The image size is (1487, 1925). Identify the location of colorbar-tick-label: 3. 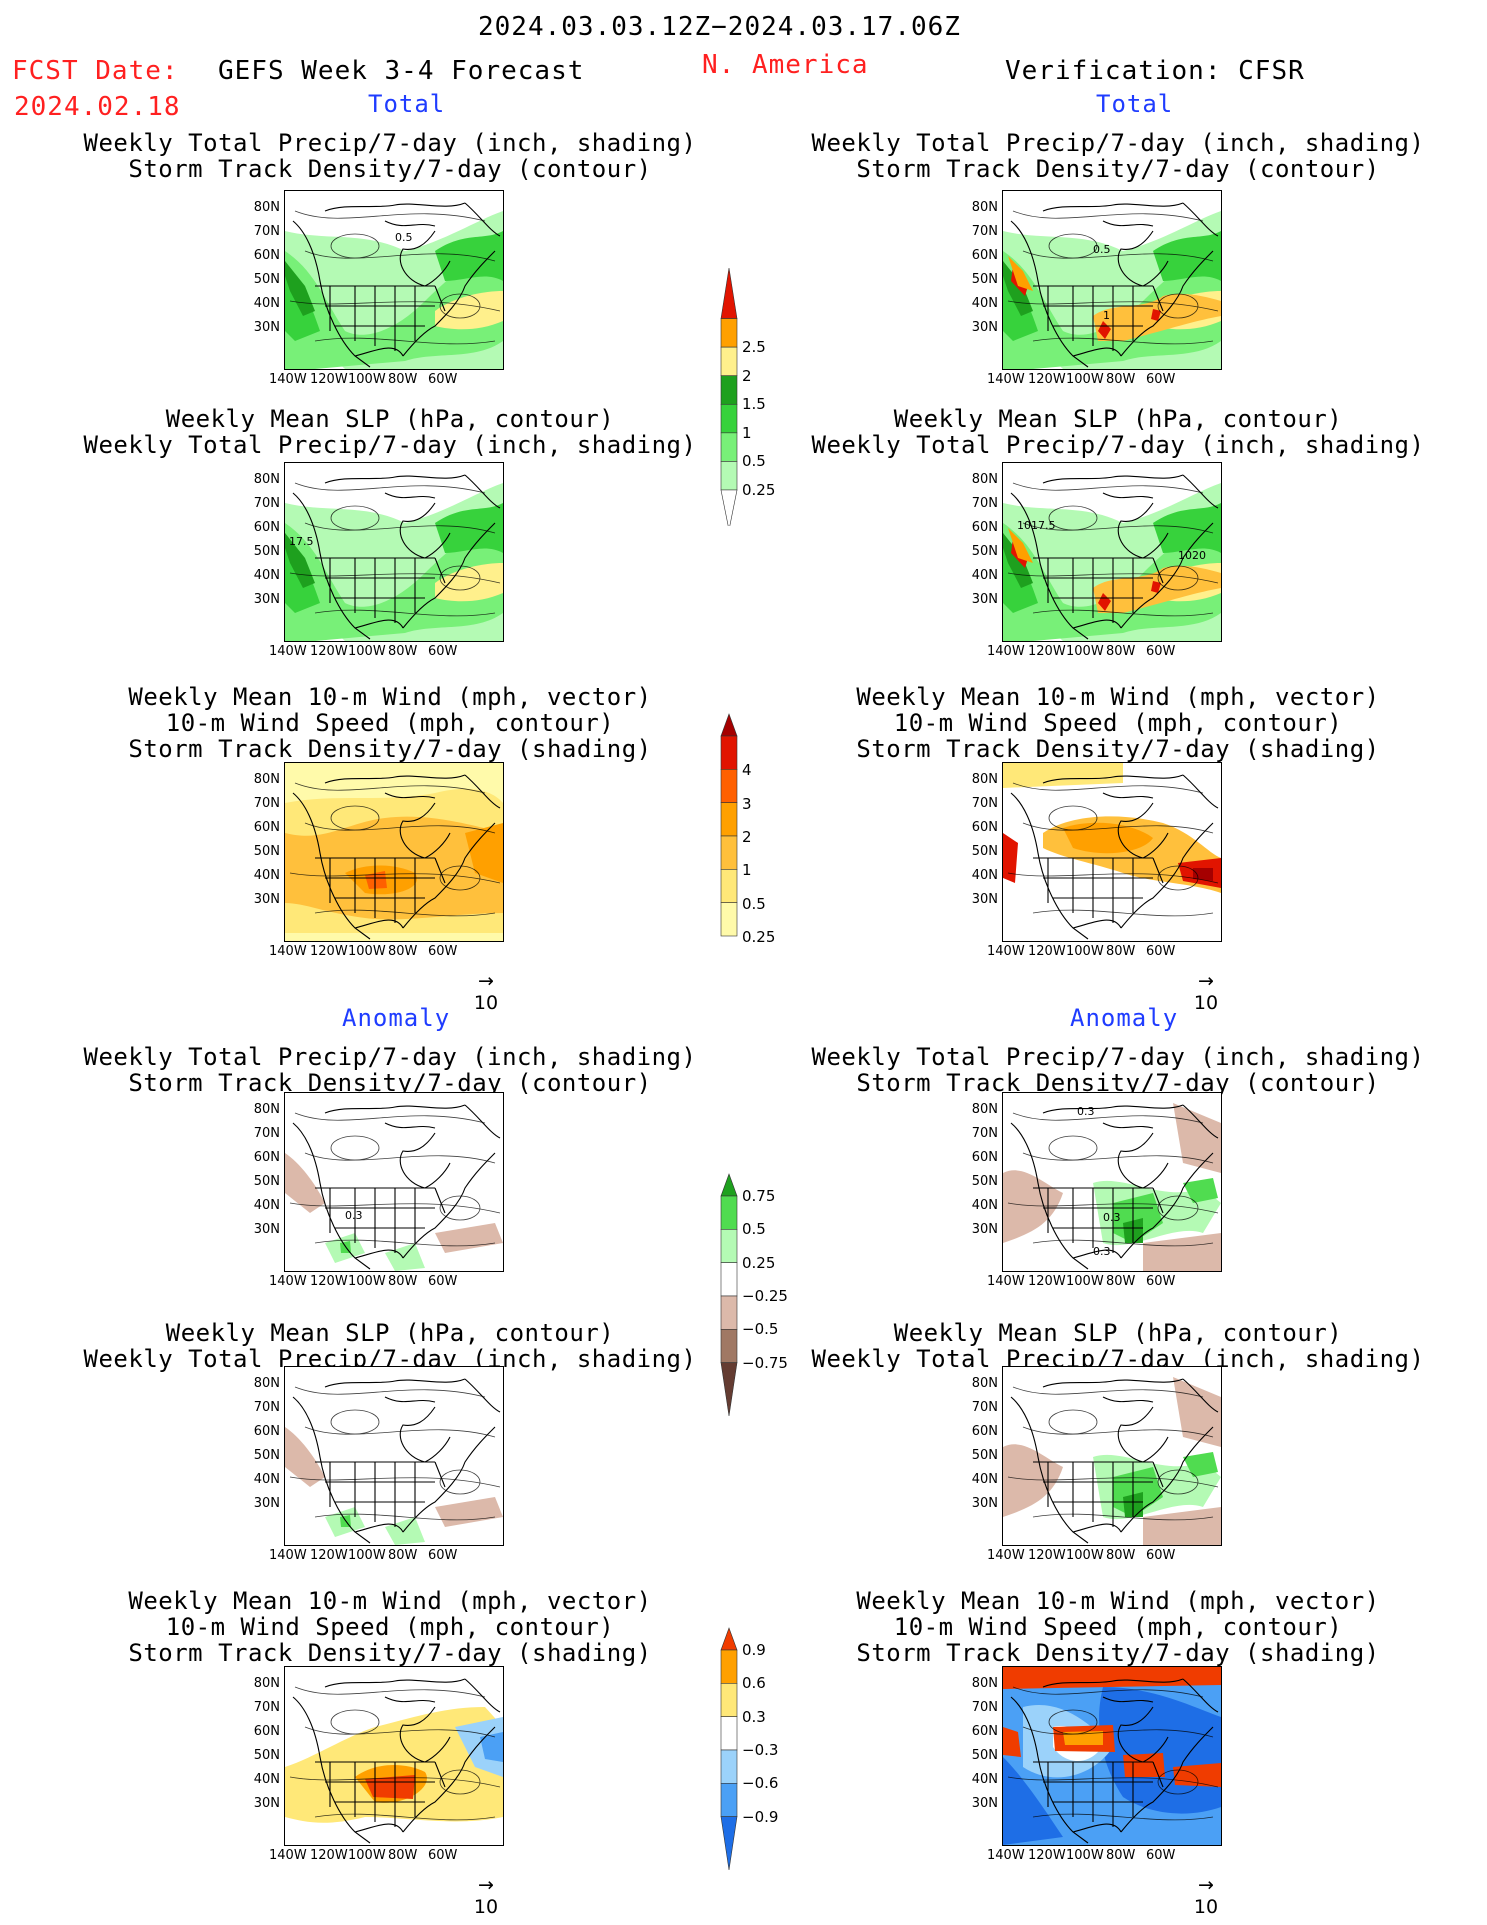
(747, 803).